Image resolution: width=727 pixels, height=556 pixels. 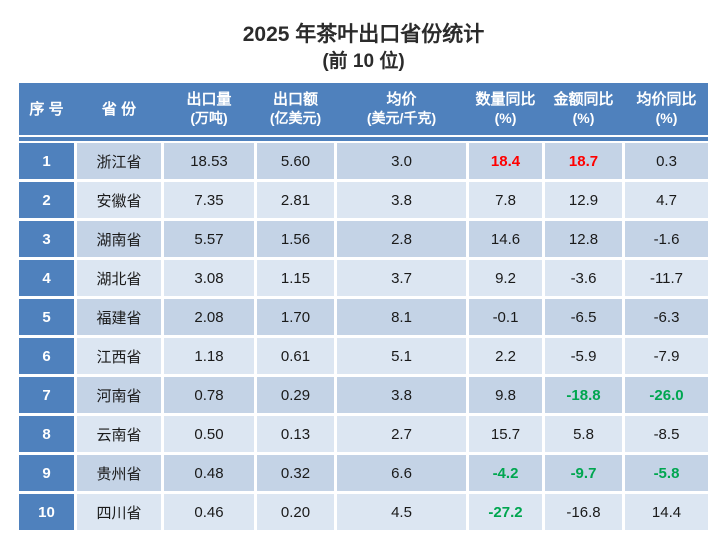 I want to click on value-cell: 12.9, so click(x=583, y=200).